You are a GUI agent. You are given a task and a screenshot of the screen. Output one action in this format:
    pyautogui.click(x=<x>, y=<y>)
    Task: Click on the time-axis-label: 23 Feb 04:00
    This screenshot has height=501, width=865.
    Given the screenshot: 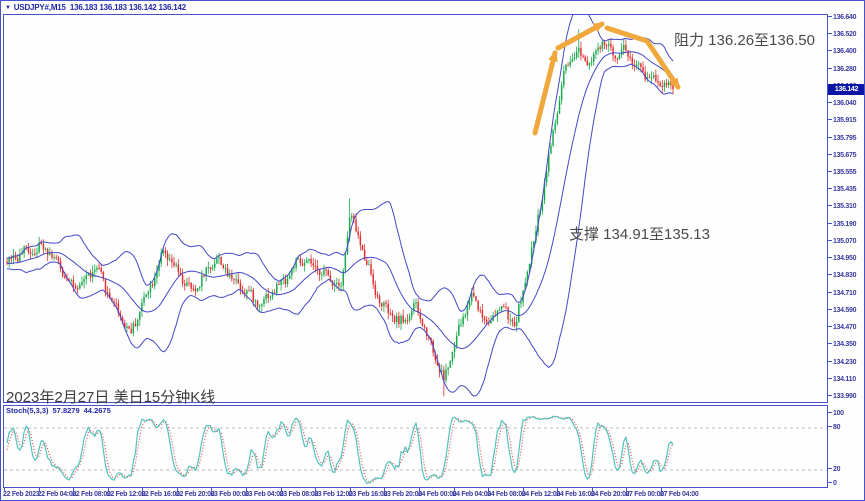 What is the action you would take?
    pyautogui.click(x=264, y=493)
    